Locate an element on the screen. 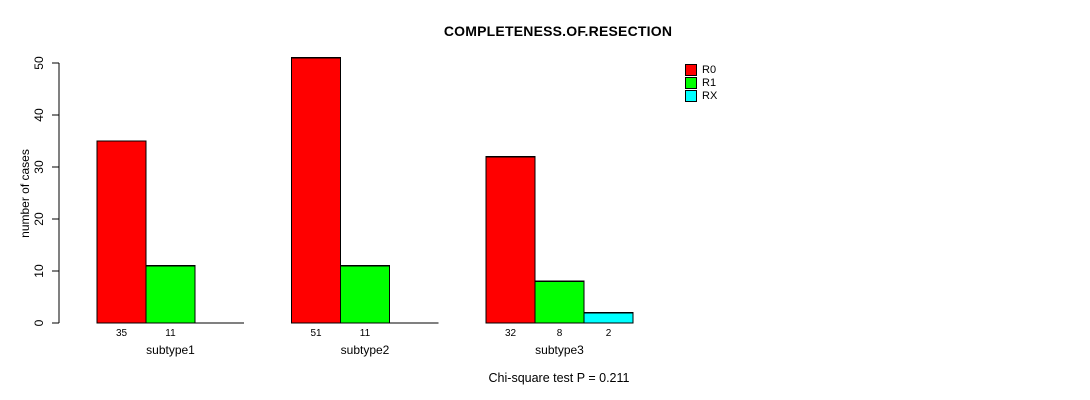 The image size is (1090, 400). legend-label-r1: R1 is located at coordinates (709, 83).